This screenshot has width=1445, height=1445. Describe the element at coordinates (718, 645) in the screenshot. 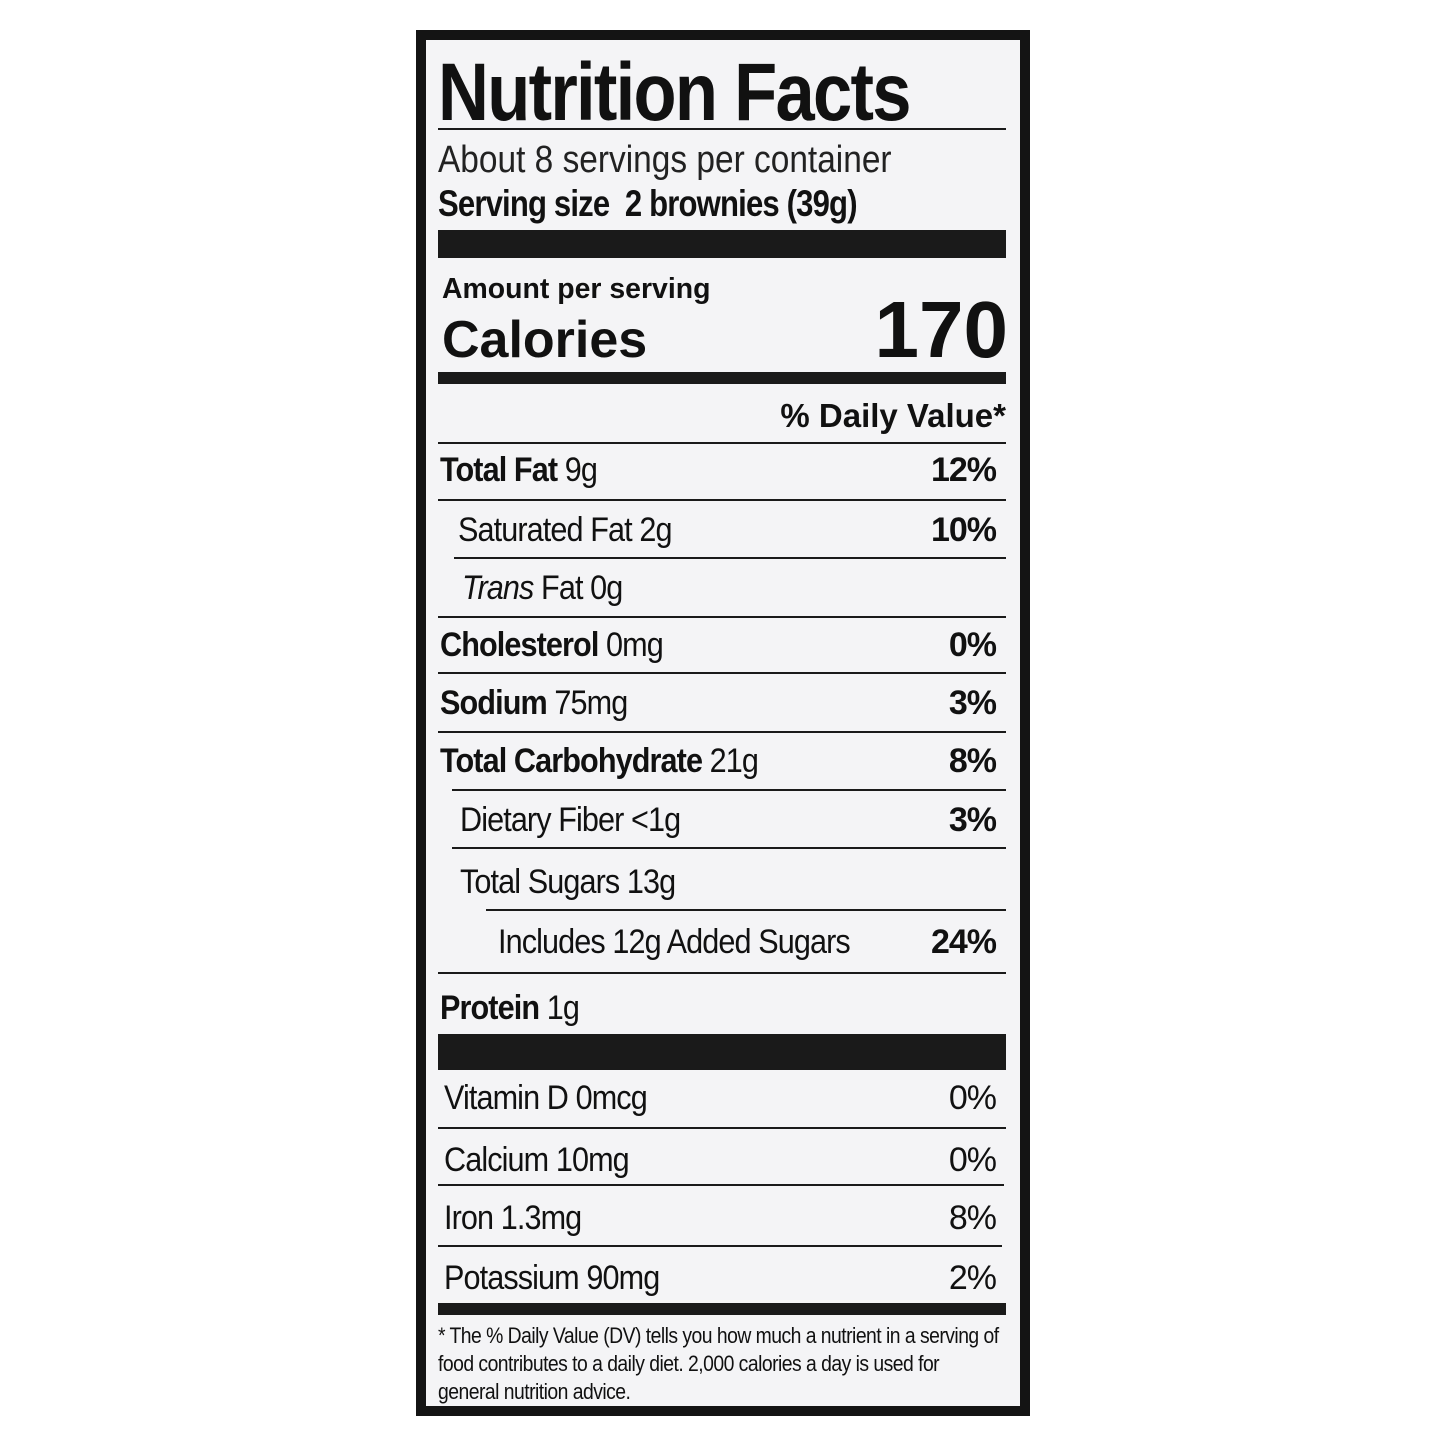

I see `nutrient-row-cholesterol: Cholesterol 0mg 0%` at that location.